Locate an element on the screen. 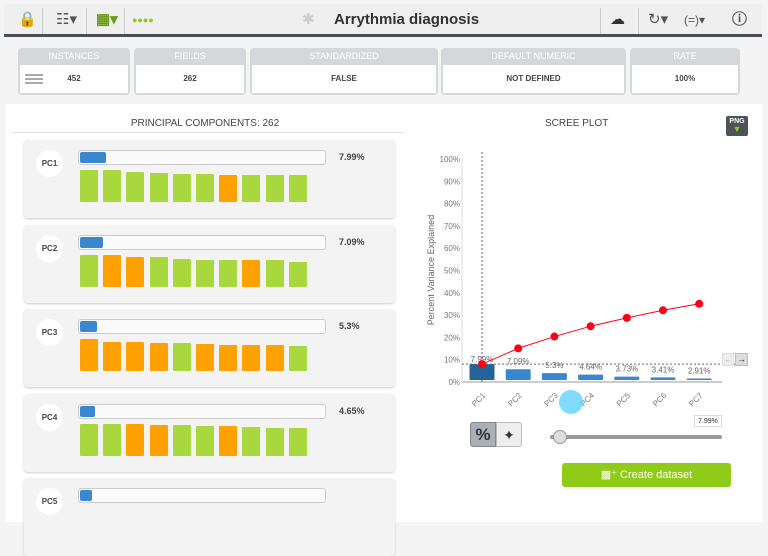 Image resolution: width=768 pixels, height=556 pixels. stat-card-default-numeric: DEFAULT NUMERIC NOT DEFINED is located at coordinates (533, 71).